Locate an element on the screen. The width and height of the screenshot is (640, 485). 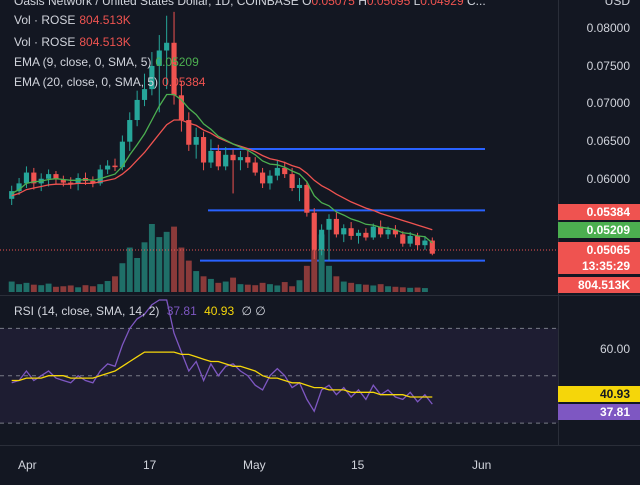
legend-vol-2: Vol · ROSE 804.513K is located at coordinates (72, 42).